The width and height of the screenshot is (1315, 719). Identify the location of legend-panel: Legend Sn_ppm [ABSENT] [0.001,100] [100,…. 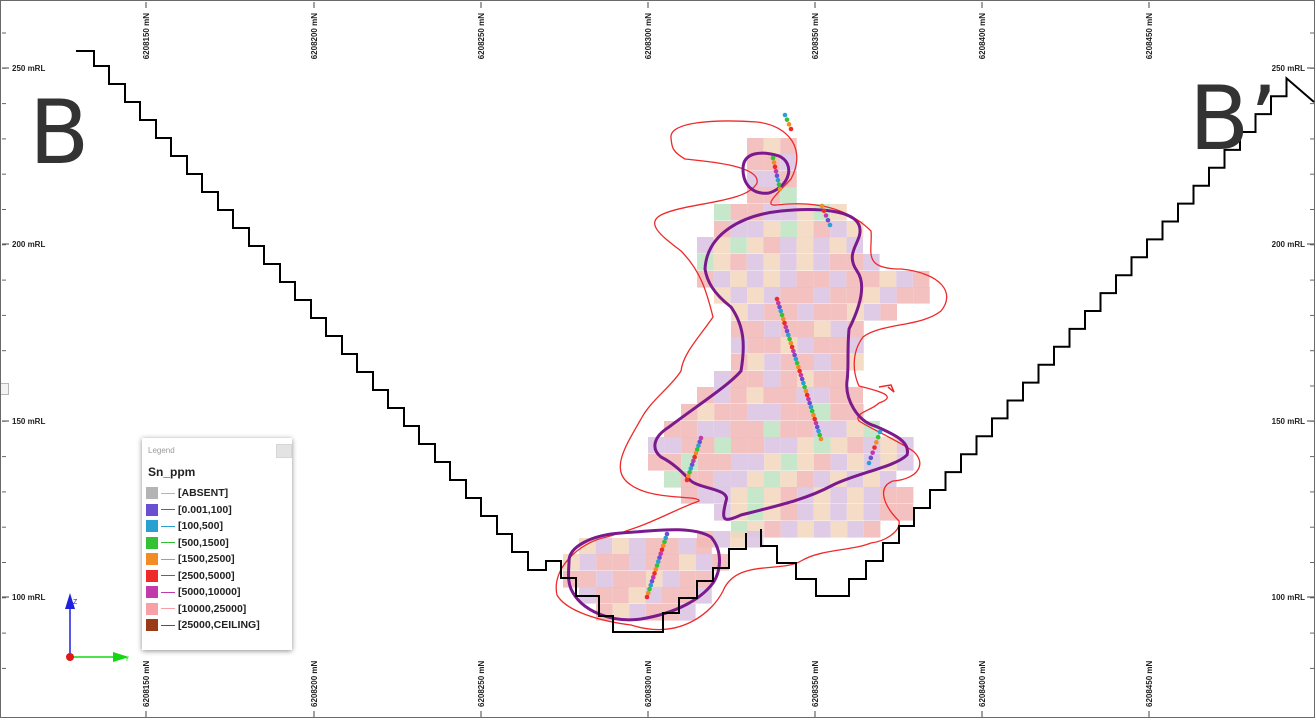
(217, 544).